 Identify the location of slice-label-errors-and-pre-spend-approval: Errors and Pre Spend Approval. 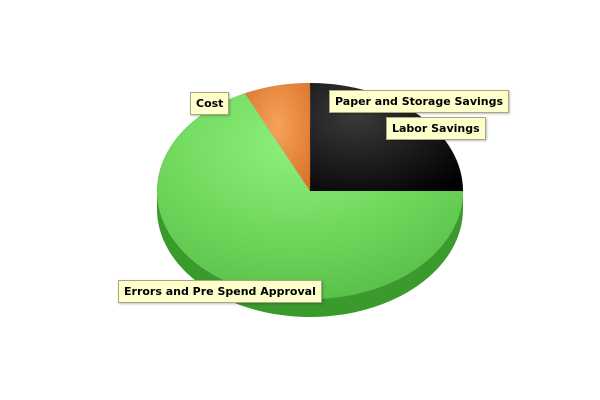
(220, 291).